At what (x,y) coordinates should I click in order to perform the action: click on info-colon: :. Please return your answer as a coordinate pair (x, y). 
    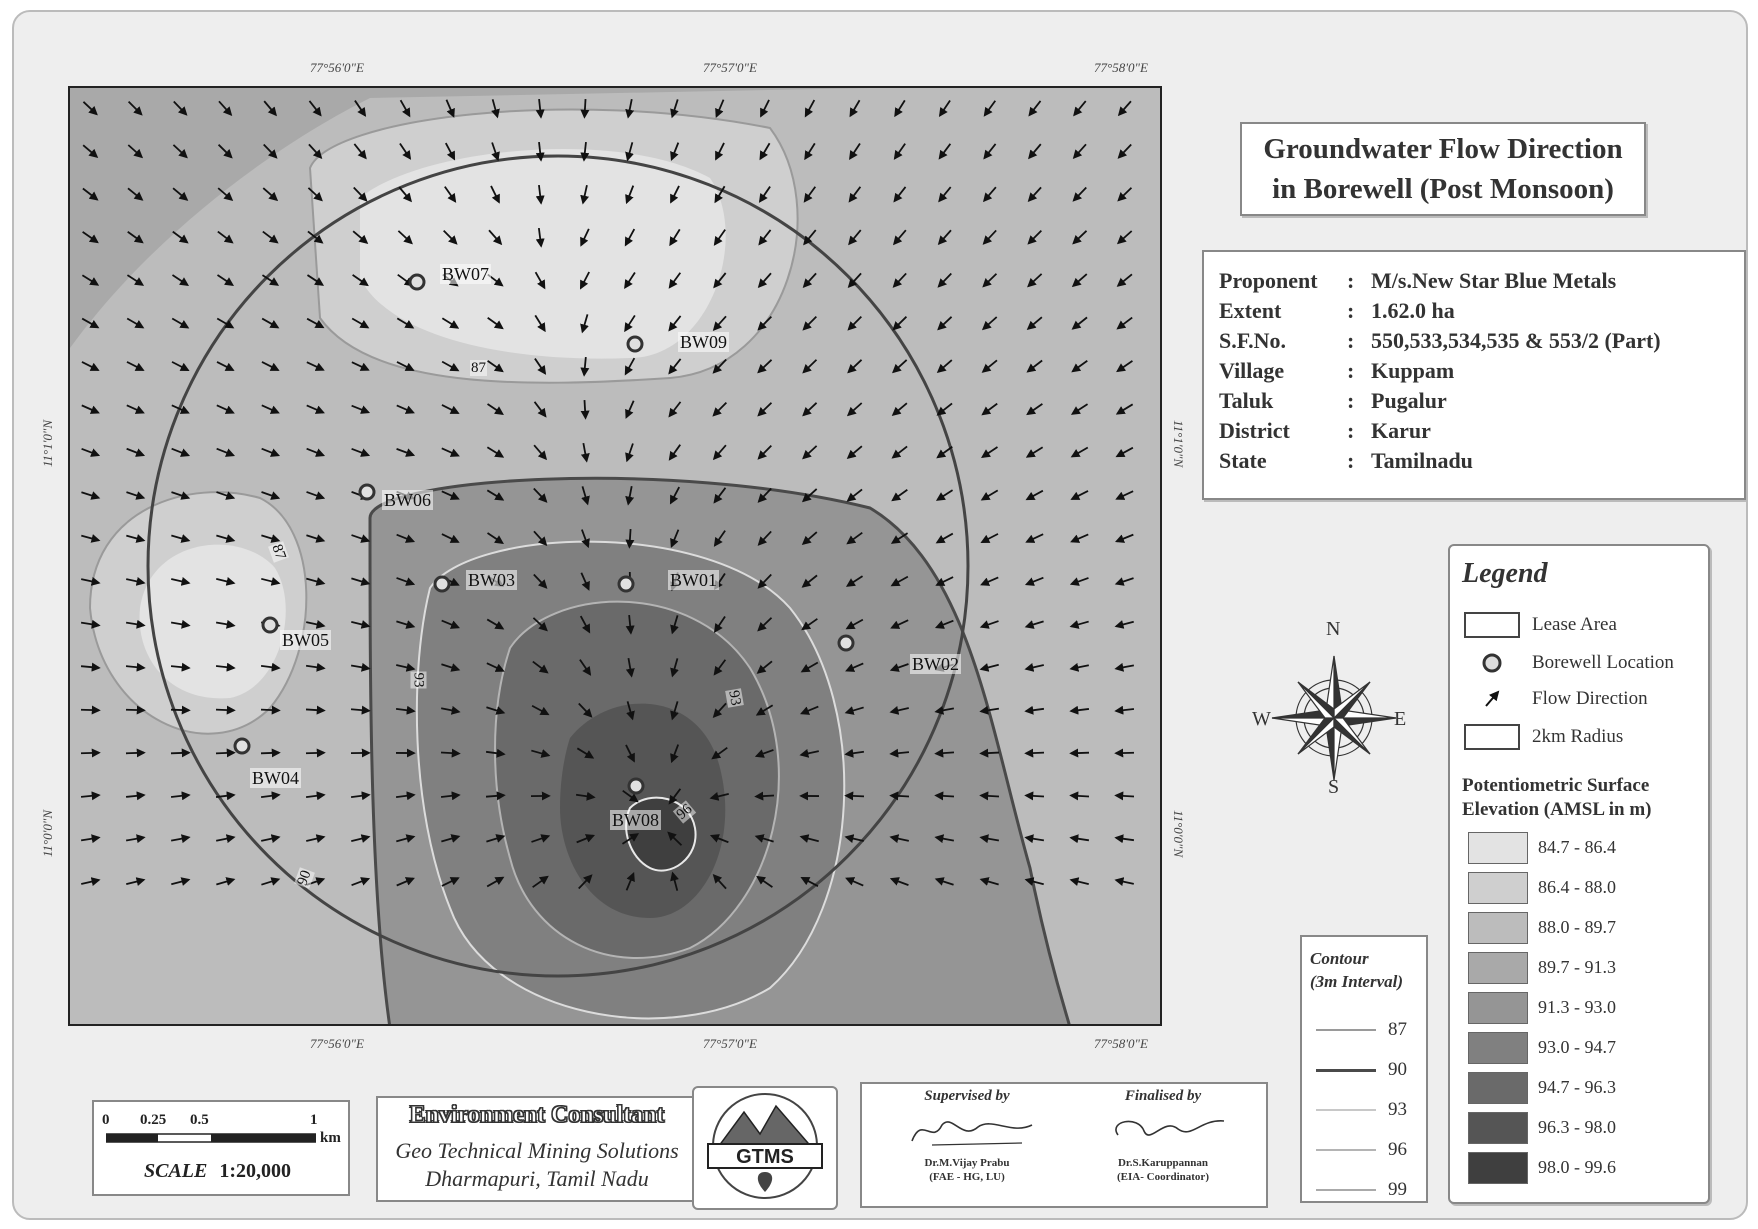
    Looking at the image, I should click on (1351, 310).